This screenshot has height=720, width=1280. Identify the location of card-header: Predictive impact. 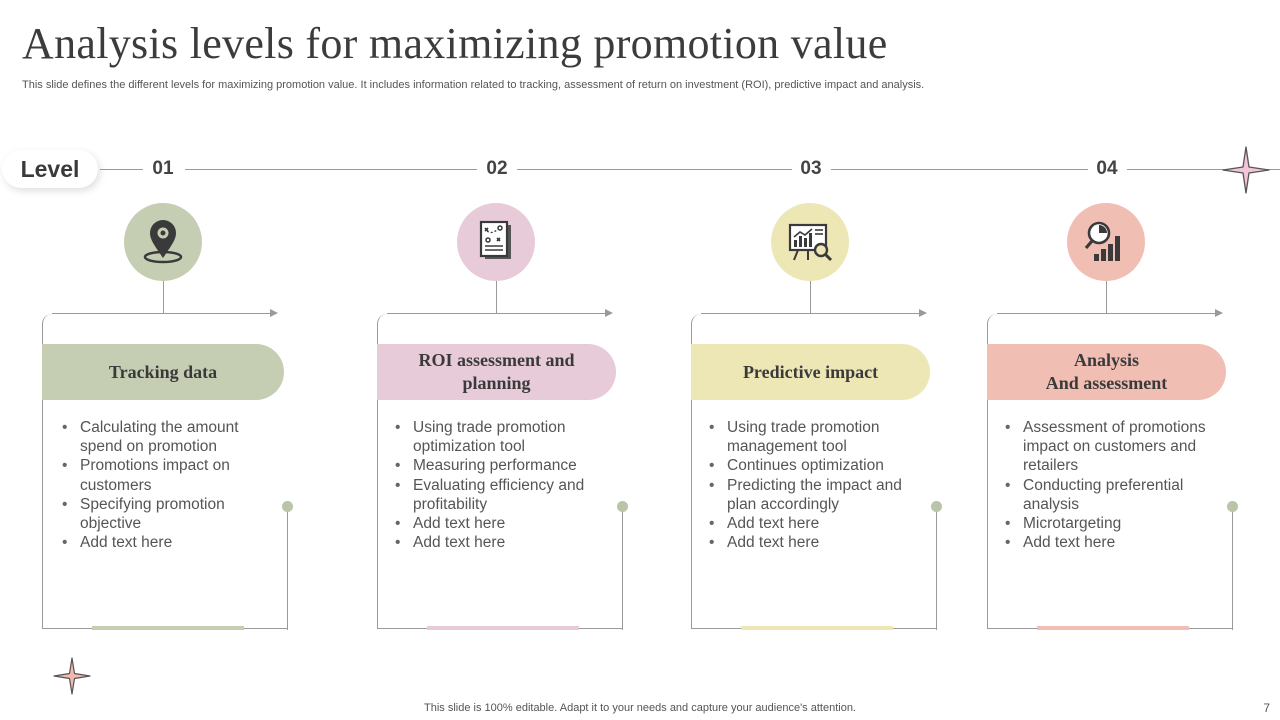
(810, 372).